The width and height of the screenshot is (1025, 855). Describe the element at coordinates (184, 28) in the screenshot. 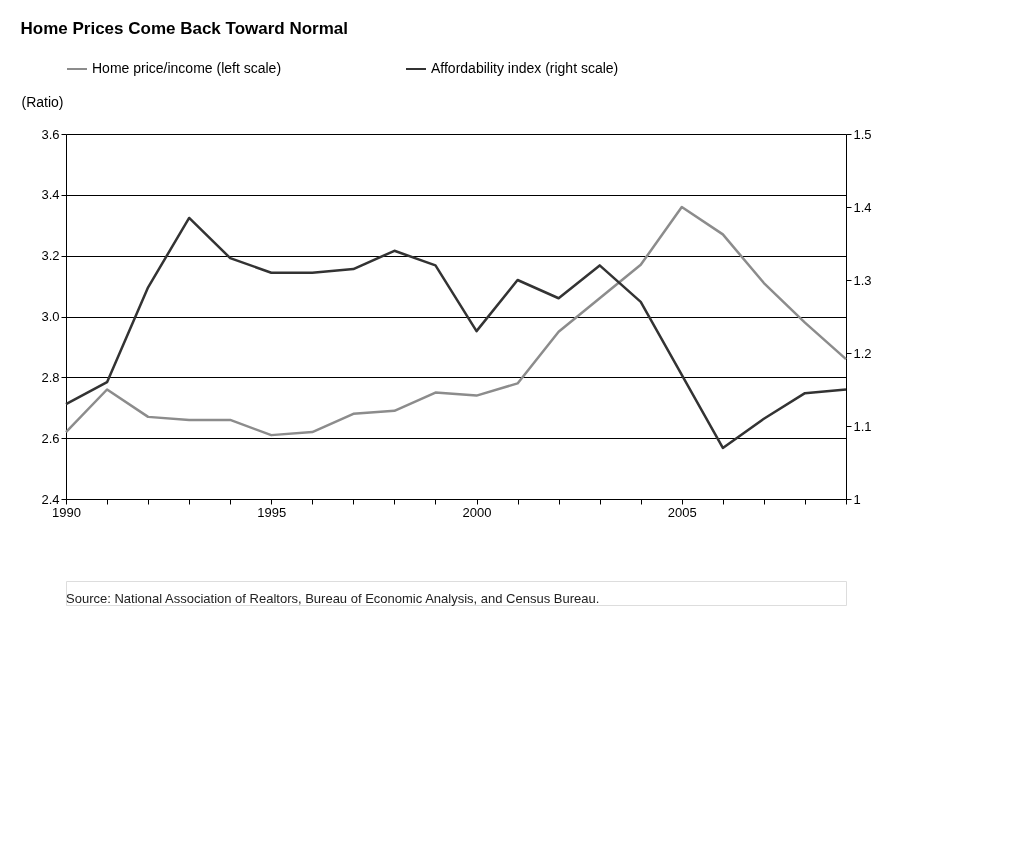

I see `chart-title: Home Prices Come Back Toward Normal` at that location.